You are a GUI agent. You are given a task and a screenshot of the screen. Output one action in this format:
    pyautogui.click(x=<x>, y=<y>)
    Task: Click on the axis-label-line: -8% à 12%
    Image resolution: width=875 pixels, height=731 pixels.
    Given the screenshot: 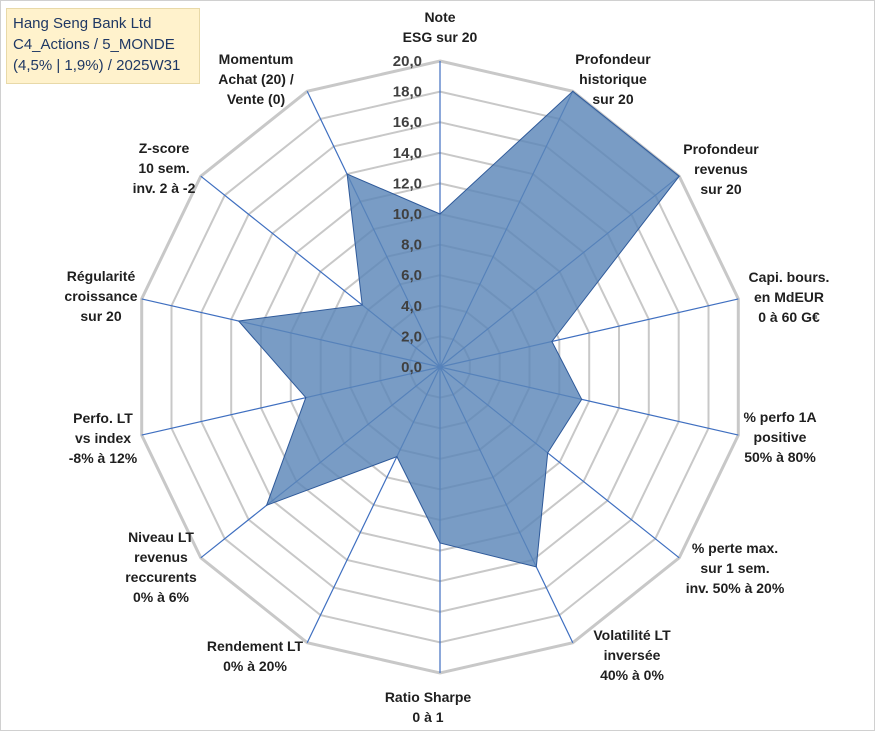 What is the action you would take?
    pyautogui.click(x=103, y=458)
    